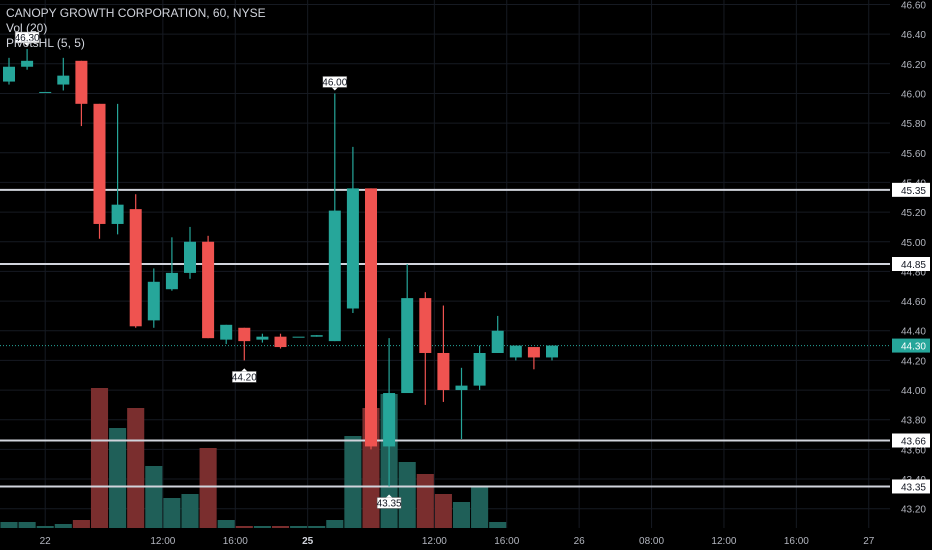  Describe the element at coordinates (244, 375) in the screenshot. I see `pivot-label: 44.20` at that location.